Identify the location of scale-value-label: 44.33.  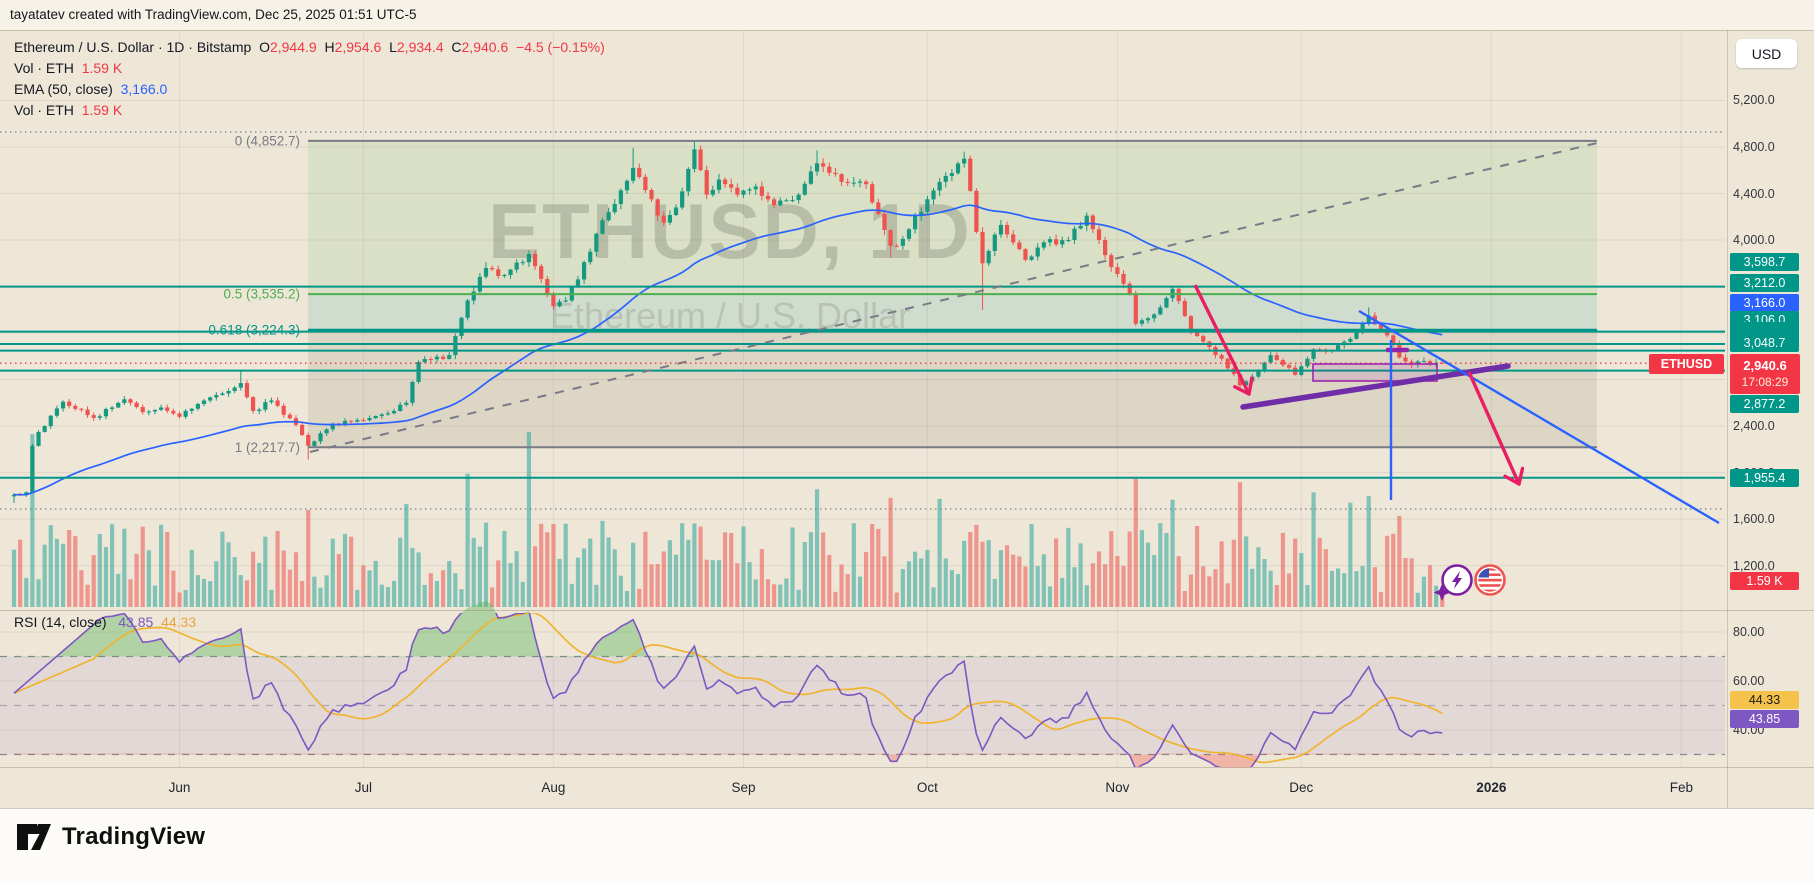
(1764, 700).